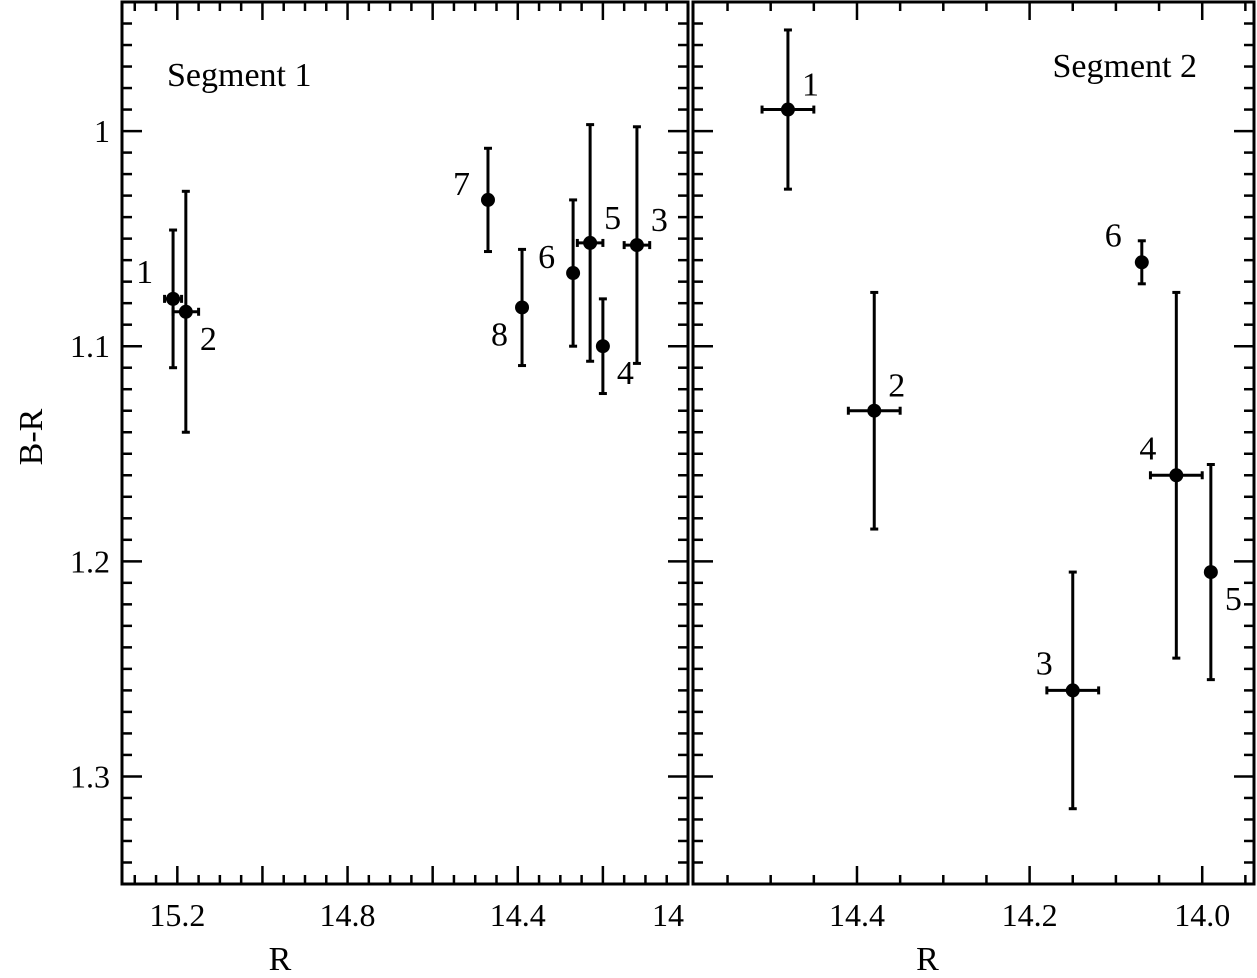  What do you see at coordinates (348, 915) in the screenshot?
I see `x-tick-label: 14.8` at bounding box center [348, 915].